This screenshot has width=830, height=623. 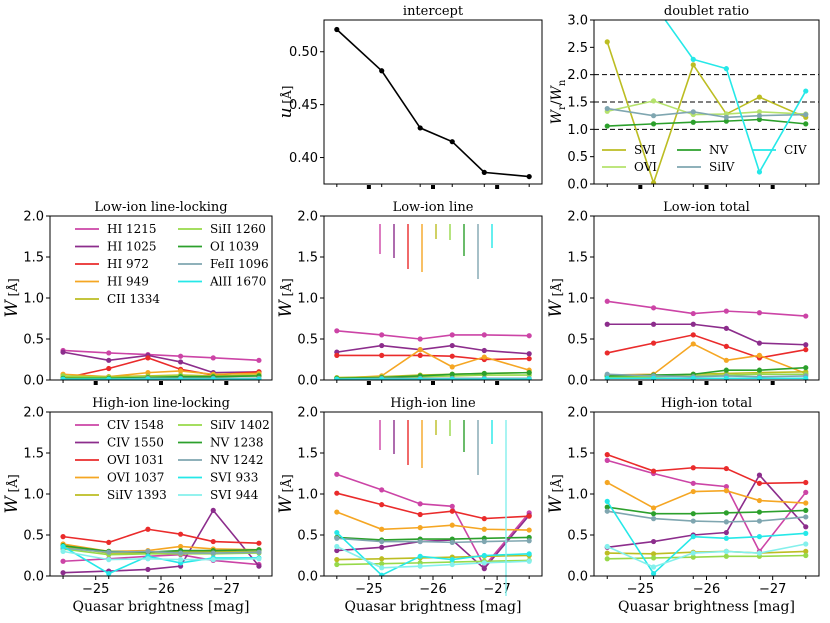 What do you see at coordinates (161, 403) in the screenshot?
I see `chart-title: High-ion line-locking` at bounding box center [161, 403].